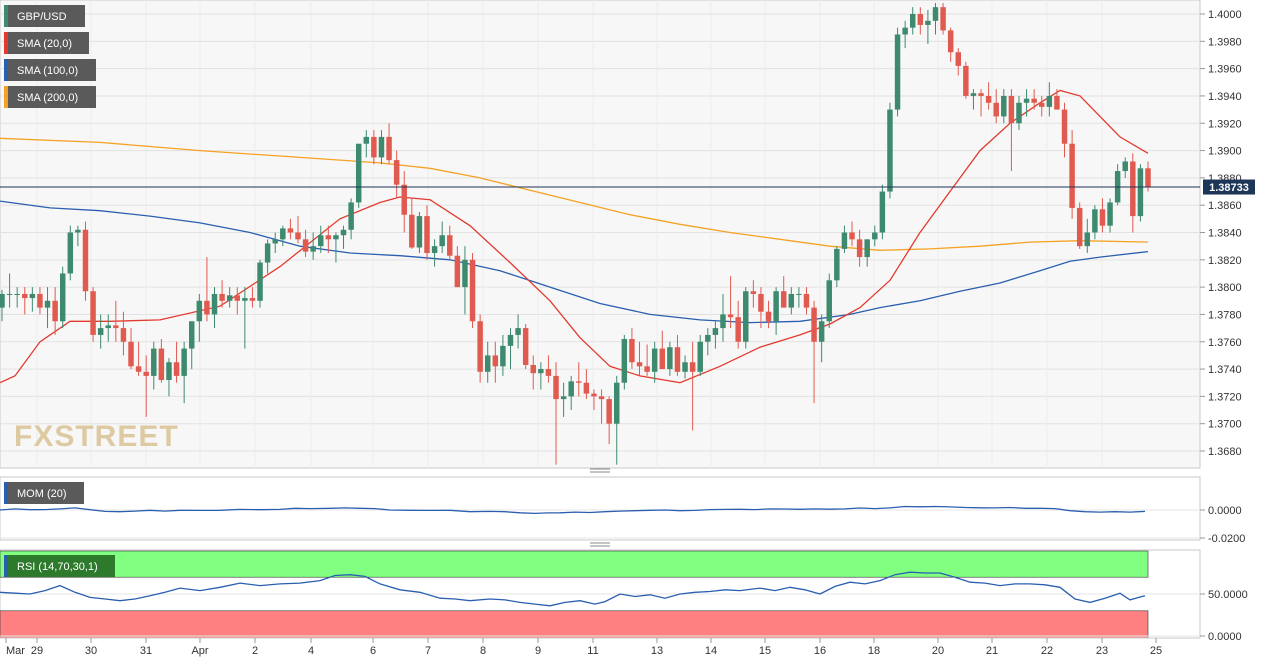 This screenshot has height=668, width=1272. I want to click on price-tick-label: 1.3920, so click(1225, 124).